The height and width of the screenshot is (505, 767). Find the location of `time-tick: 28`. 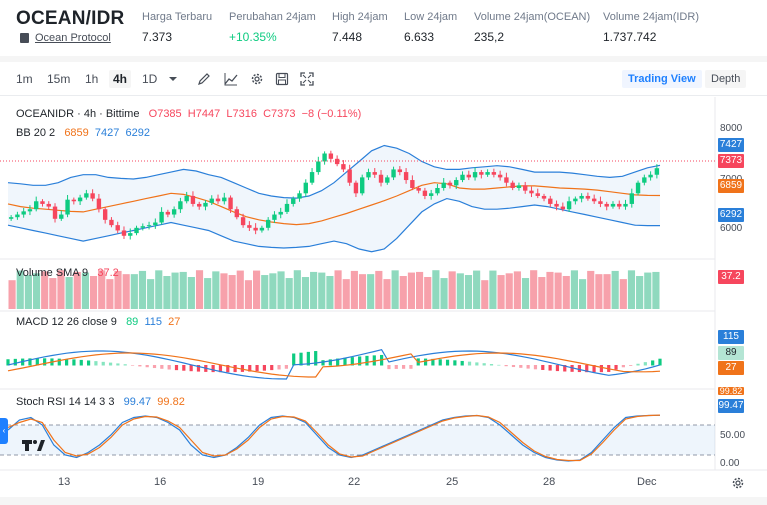

time-tick: 28 is located at coordinates (549, 482).